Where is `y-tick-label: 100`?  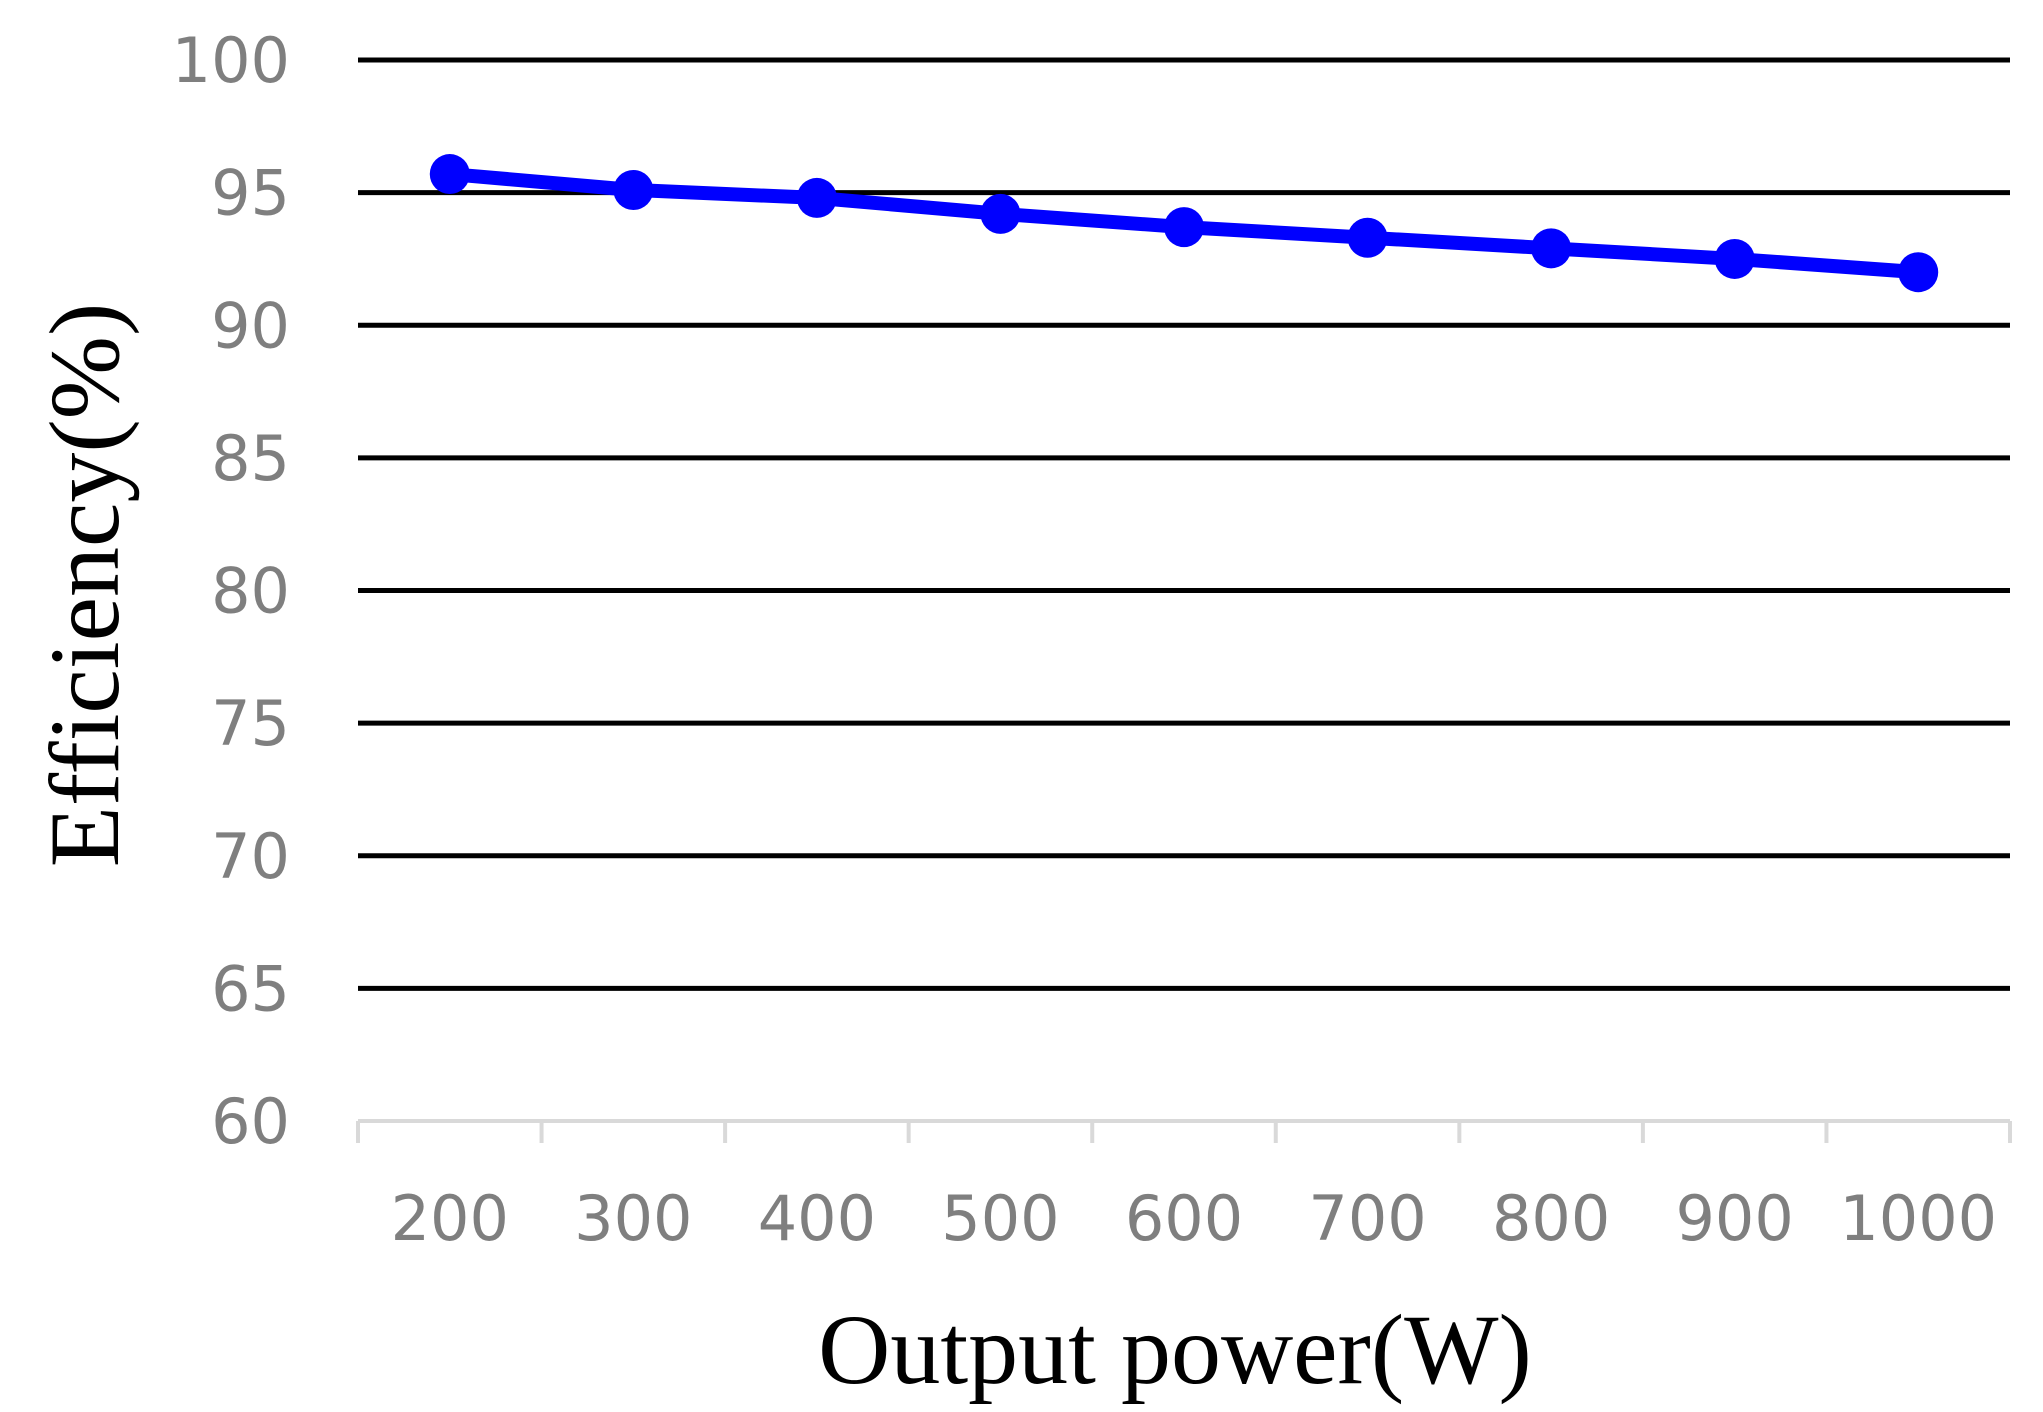 y-tick-label: 100 is located at coordinates (231, 60).